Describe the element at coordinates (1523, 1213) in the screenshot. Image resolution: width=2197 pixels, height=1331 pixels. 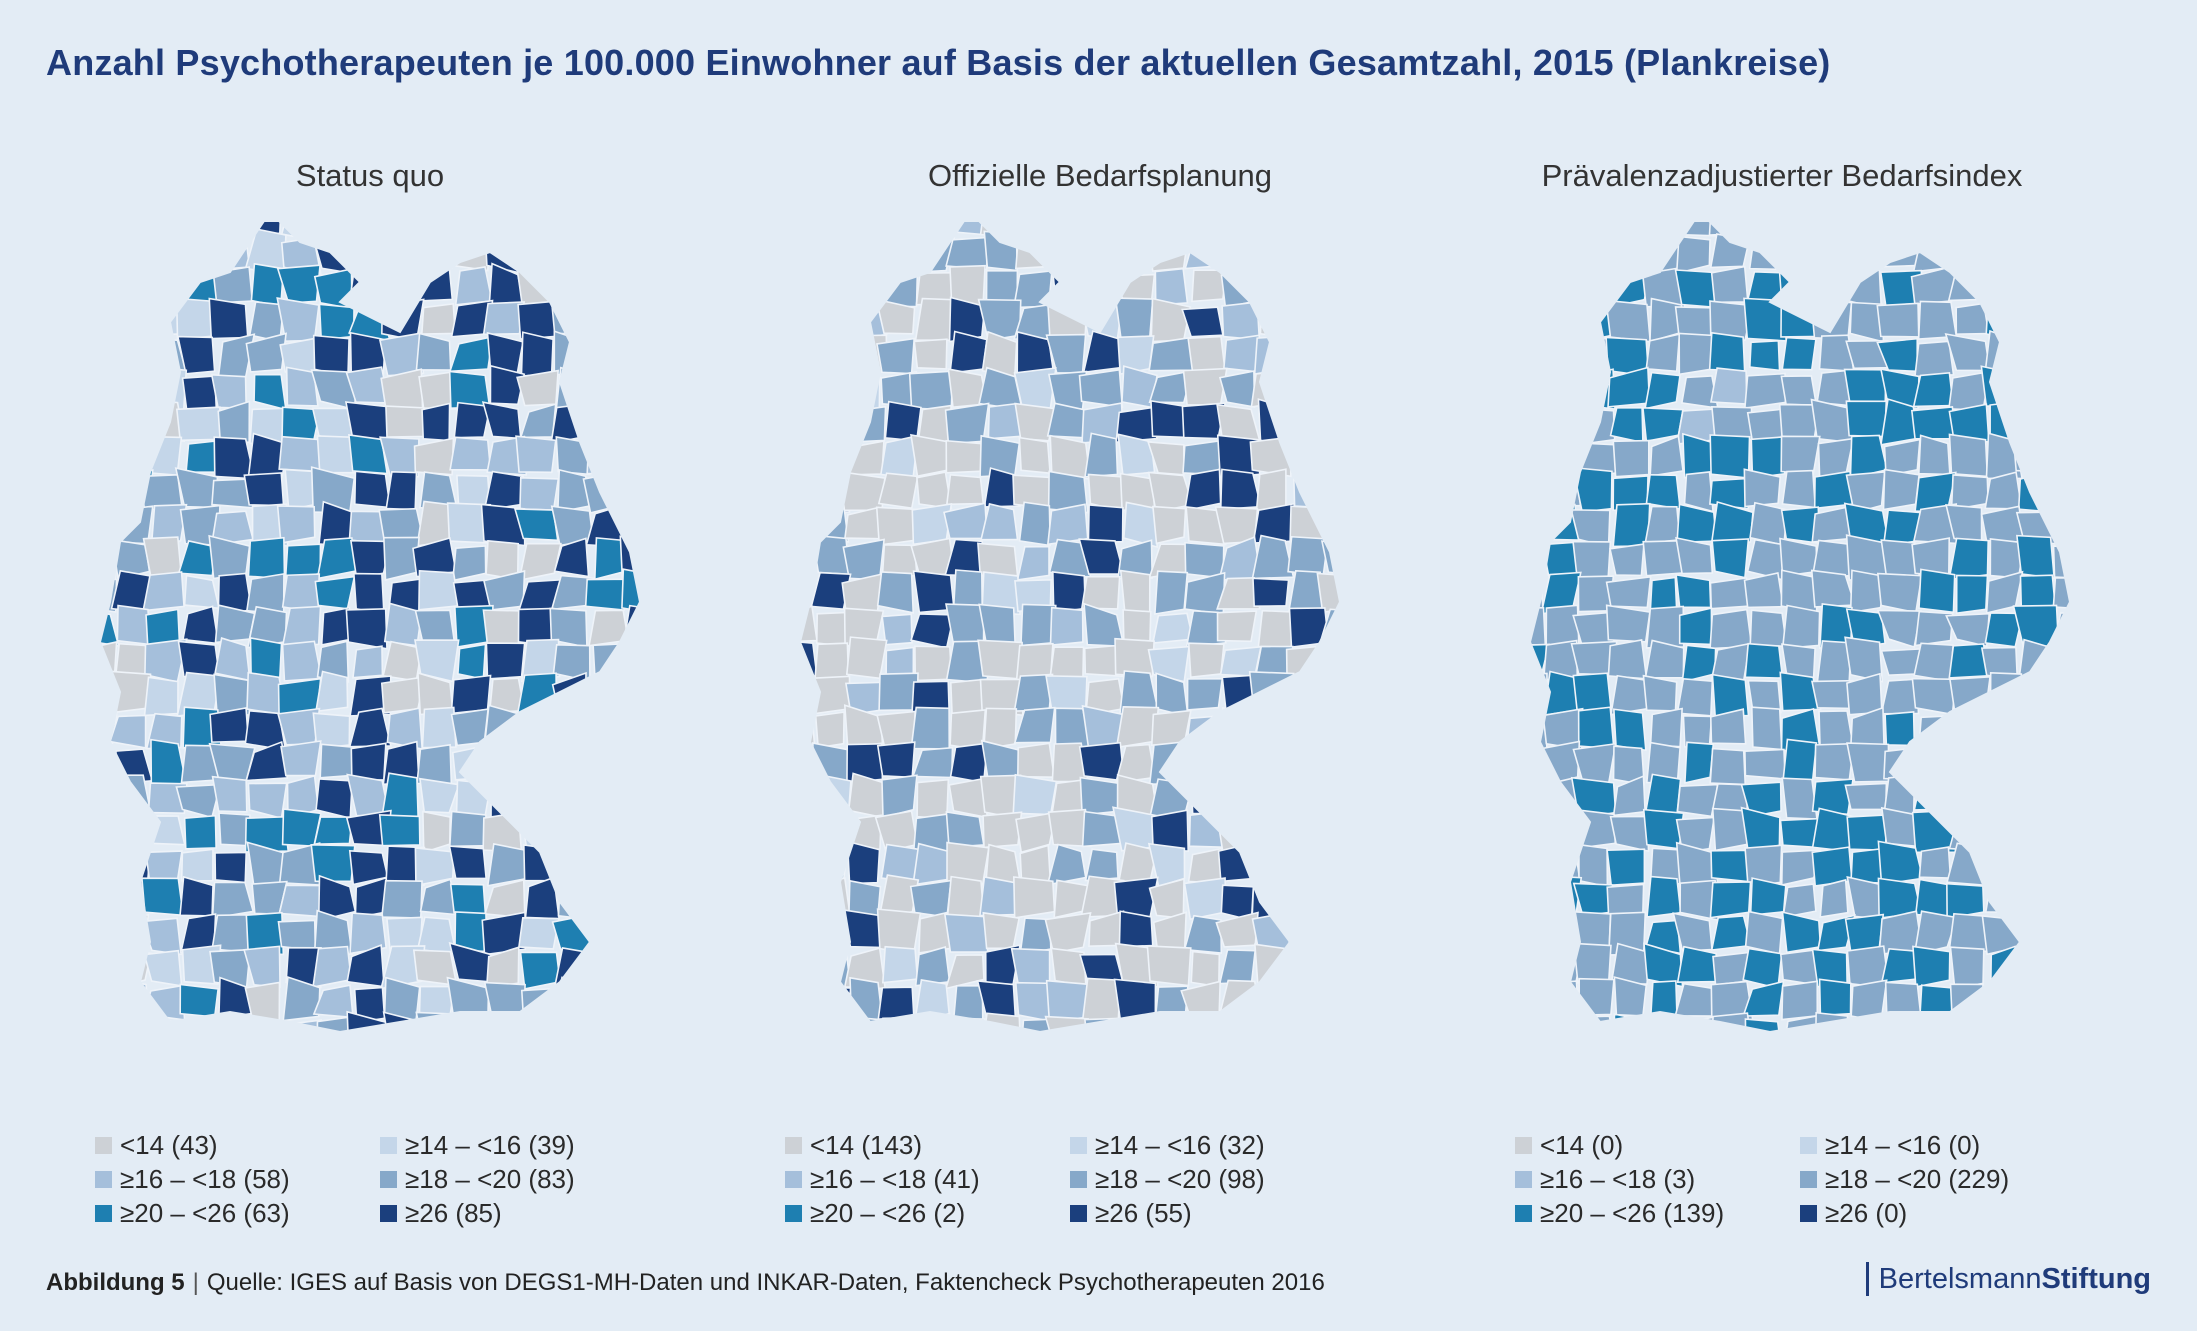
I see `legend-swatch` at that location.